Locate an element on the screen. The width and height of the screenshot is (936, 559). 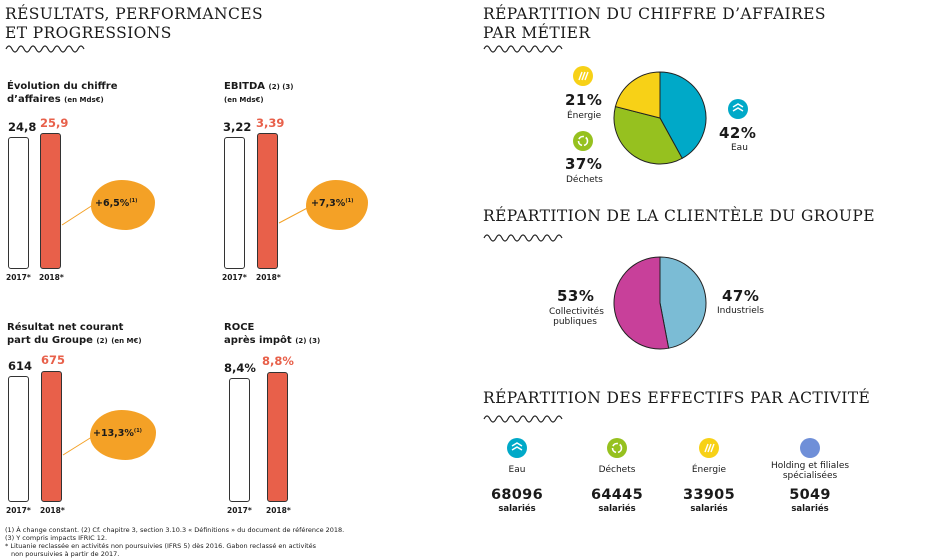
waste-revenue-label: Déchets is located at coordinates (584, 180).